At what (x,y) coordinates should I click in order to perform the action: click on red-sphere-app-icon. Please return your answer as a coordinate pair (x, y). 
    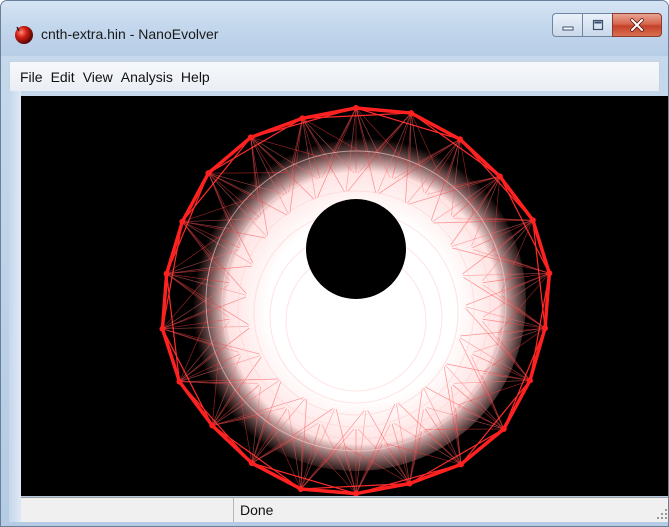
    Looking at the image, I should click on (24, 34).